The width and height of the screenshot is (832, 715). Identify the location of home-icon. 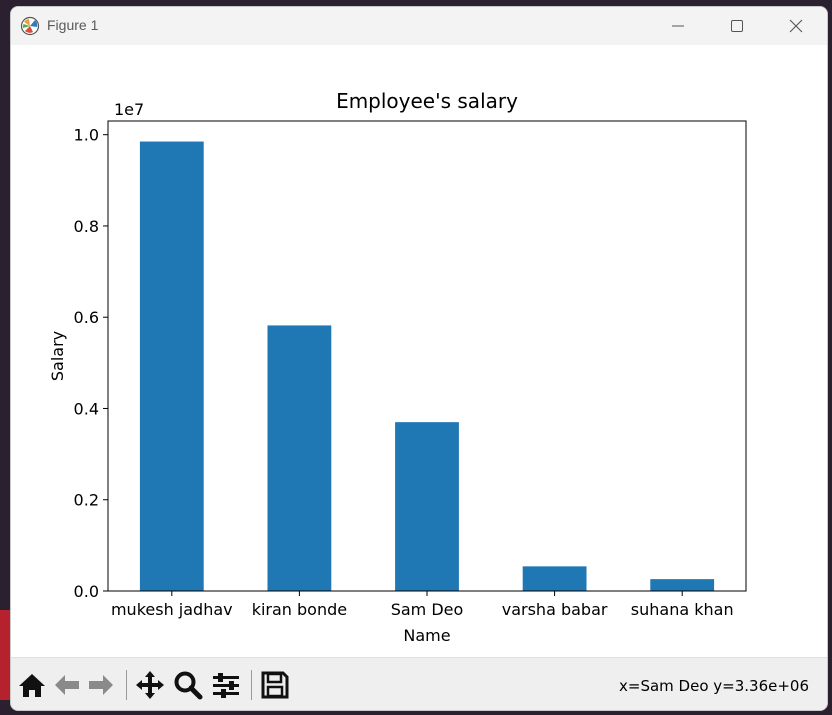
(32, 685).